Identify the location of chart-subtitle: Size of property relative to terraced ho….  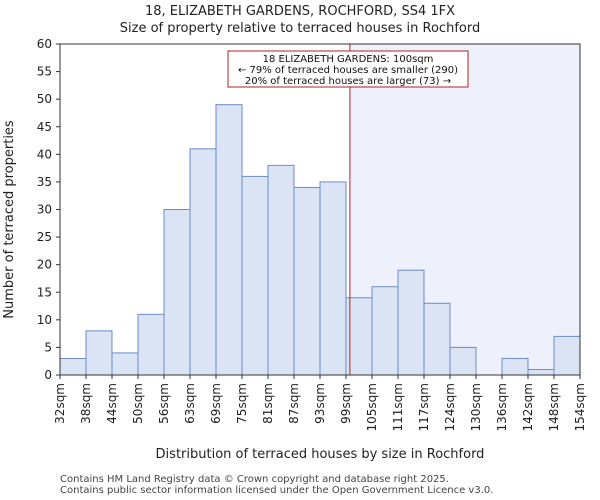
(300, 28).